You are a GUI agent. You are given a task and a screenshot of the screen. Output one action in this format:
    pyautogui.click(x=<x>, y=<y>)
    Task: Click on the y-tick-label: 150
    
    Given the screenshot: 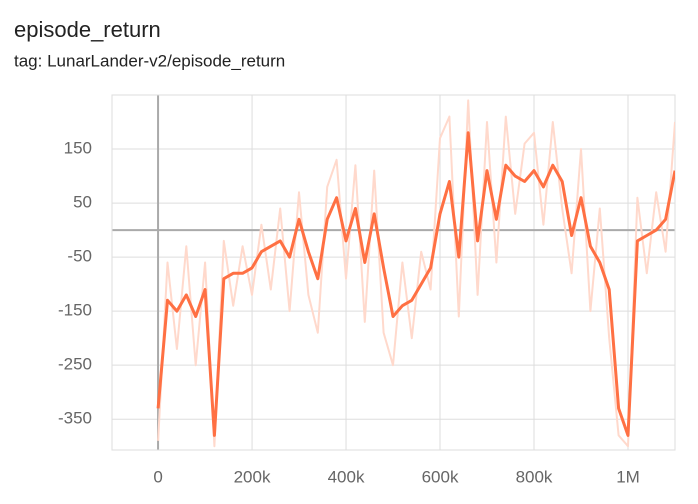 What is the action you would take?
    pyautogui.click(x=78, y=148)
    